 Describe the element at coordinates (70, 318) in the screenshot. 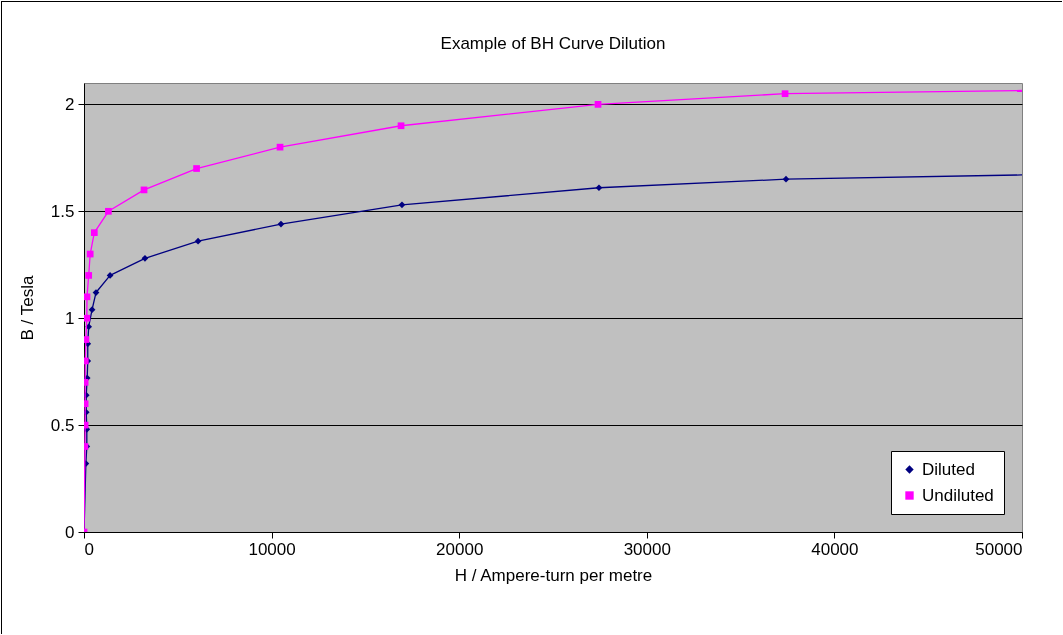

I see `y-tick-label: 1` at that location.